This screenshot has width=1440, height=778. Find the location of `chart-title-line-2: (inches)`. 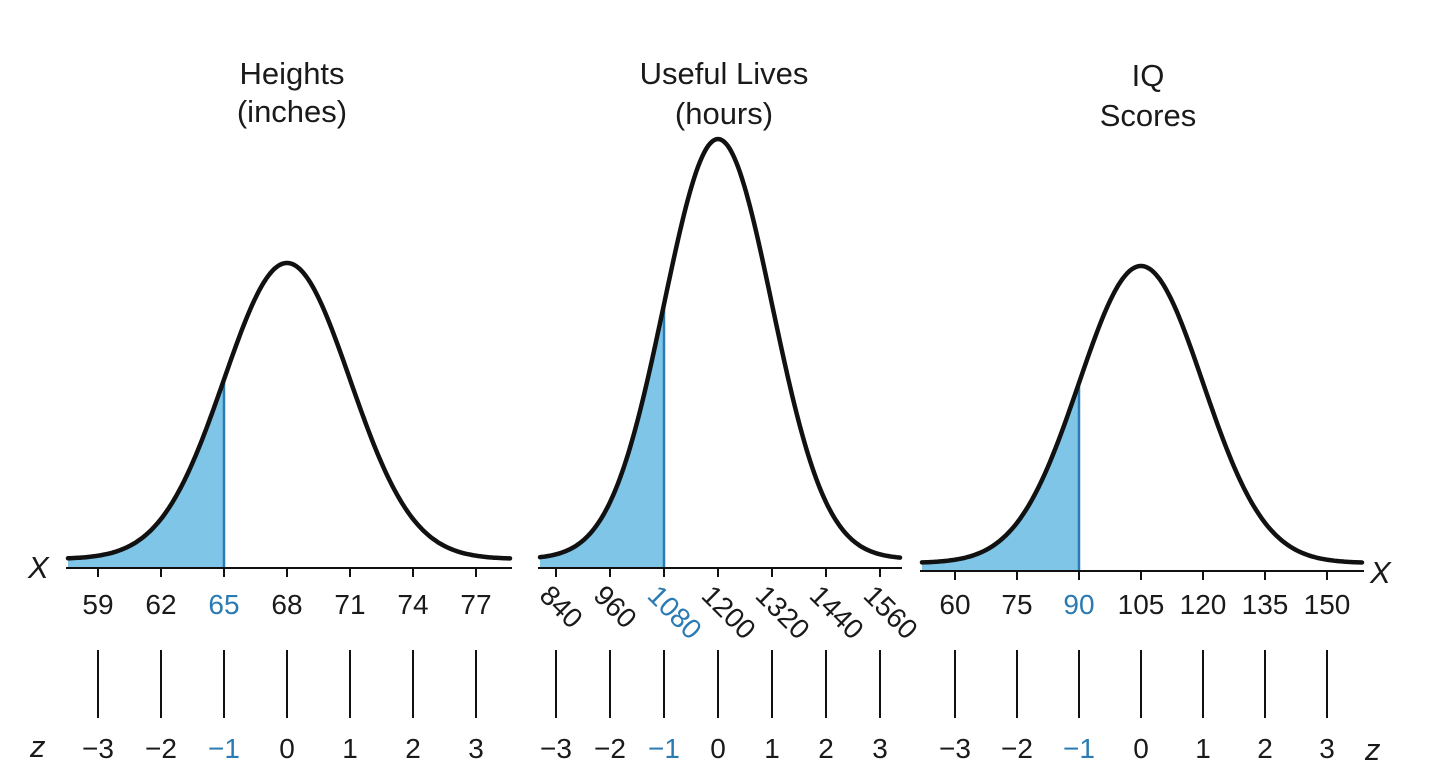

chart-title-line-2: (inches) is located at coordinates (292, 111).